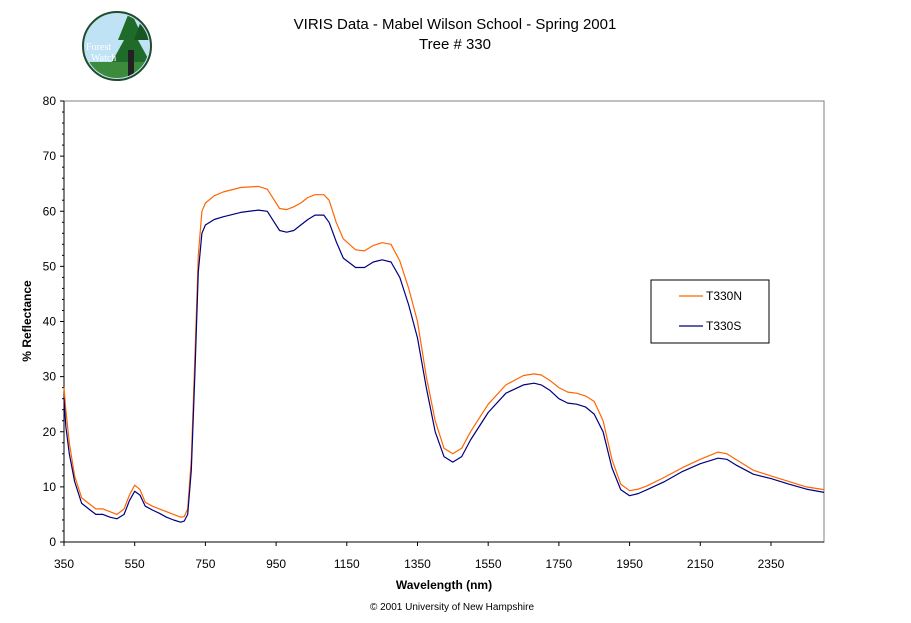 Image resolution: width=911 pixels, height=623 pixels. Describe the element at coordinates (347, 564) in the screenshot. I see `x-tick-label: 1150` at that location.